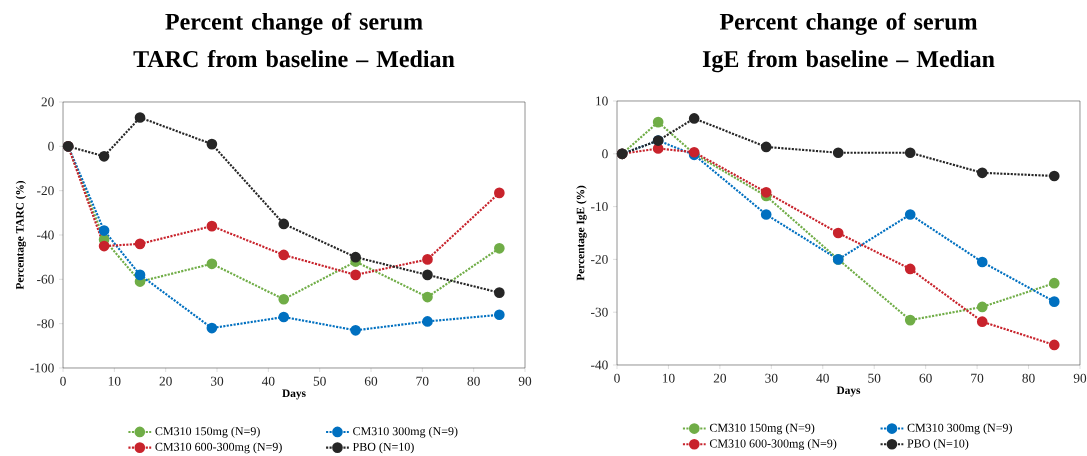 The height and width of the screenshot is (456, 1087). Describe the element at coordinates (45, 324) in the screenshot. I see `y-tick-label: -80` at that location.